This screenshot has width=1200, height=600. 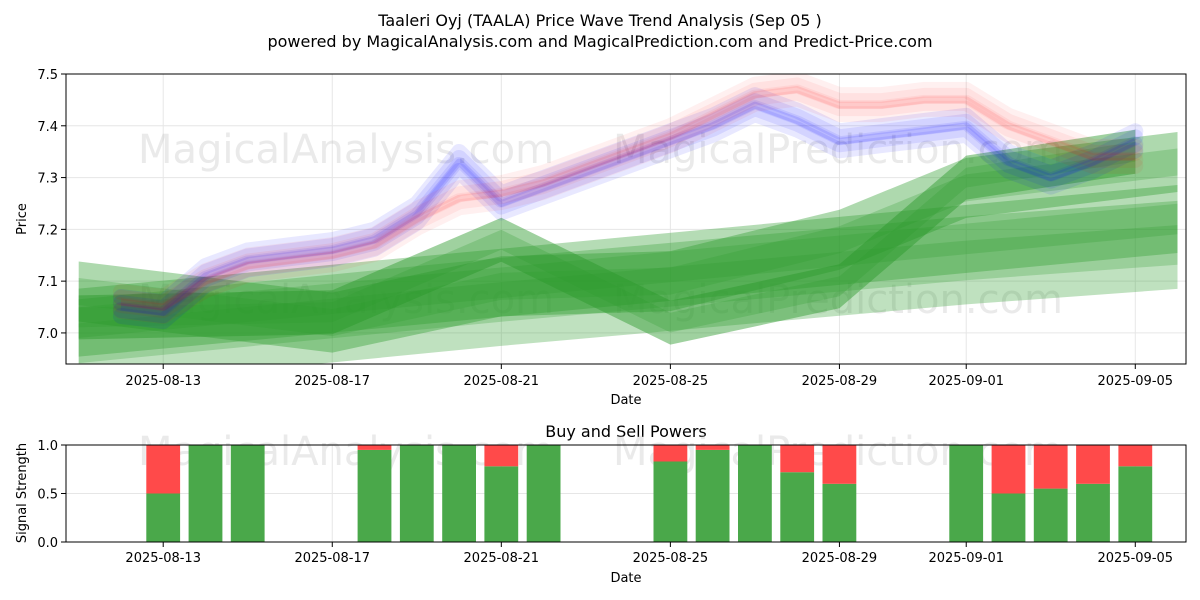 What do you see at coordinates (47, 334) in the screenshot?
I see `price-y-tick-label: 7.0` at bounding box center [47, 334].